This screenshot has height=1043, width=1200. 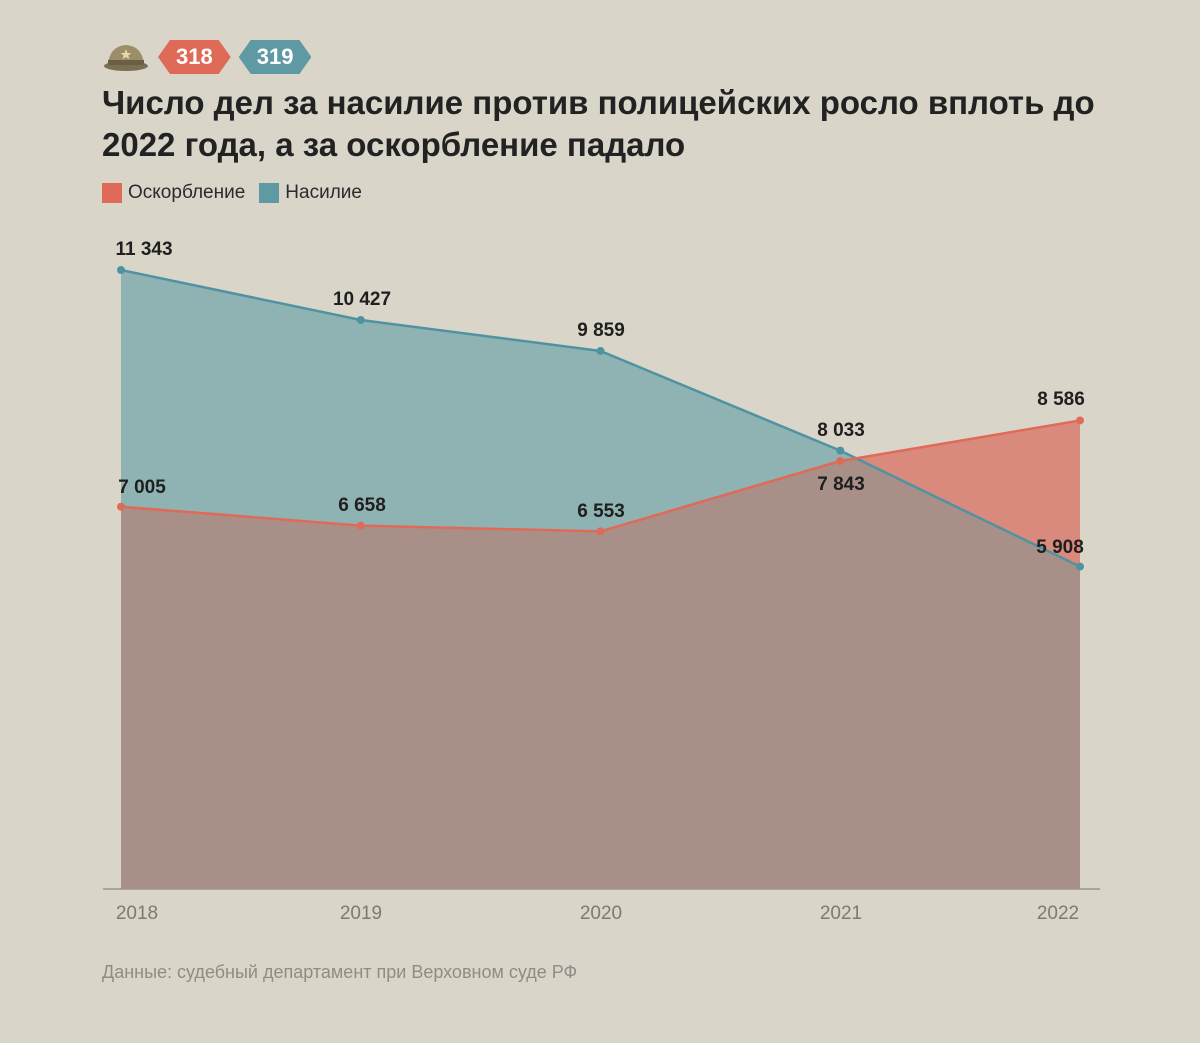 I want to click on insult-point-2020, so click(x=600, y=531).